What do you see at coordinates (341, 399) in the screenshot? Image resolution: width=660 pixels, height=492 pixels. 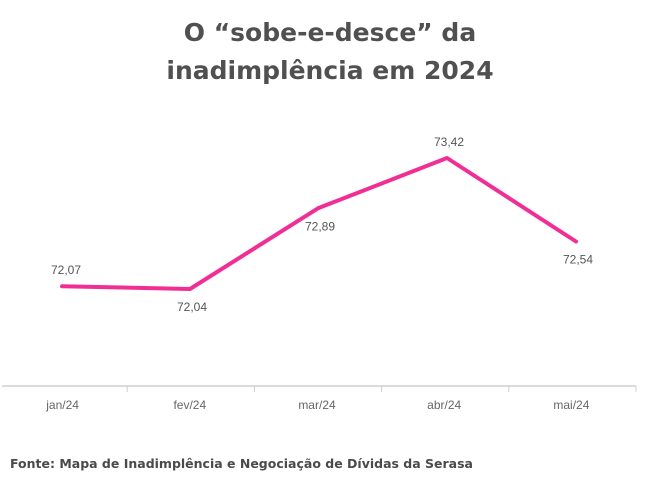 I see `x-axis-ticks: jan/24 fev/24 mar/24 abr/24 mai/24` at bounding box center [341, 399].